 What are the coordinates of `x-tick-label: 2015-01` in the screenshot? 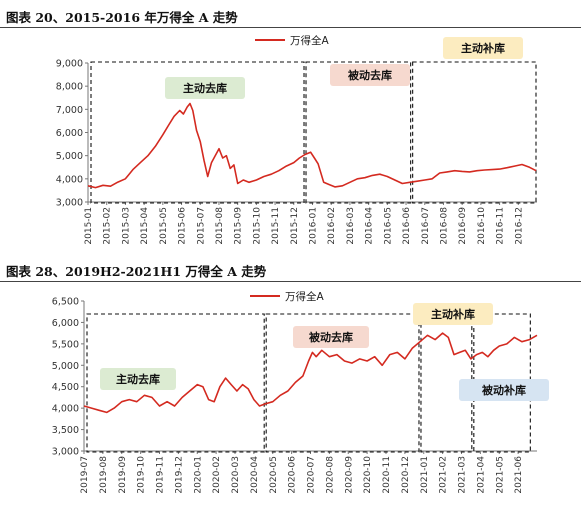 It's located at (89, 226).